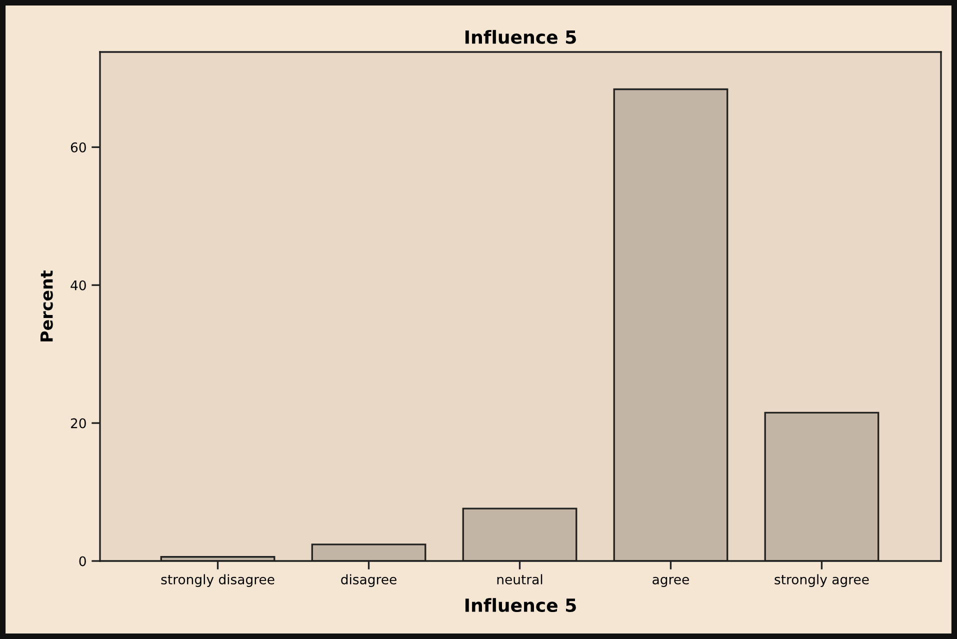 The image size is (957, 639). What do you see at coordinates (520, 37) in the screenshot?
I see `chart-title: Influence 5` at bounding box center [520, 37].